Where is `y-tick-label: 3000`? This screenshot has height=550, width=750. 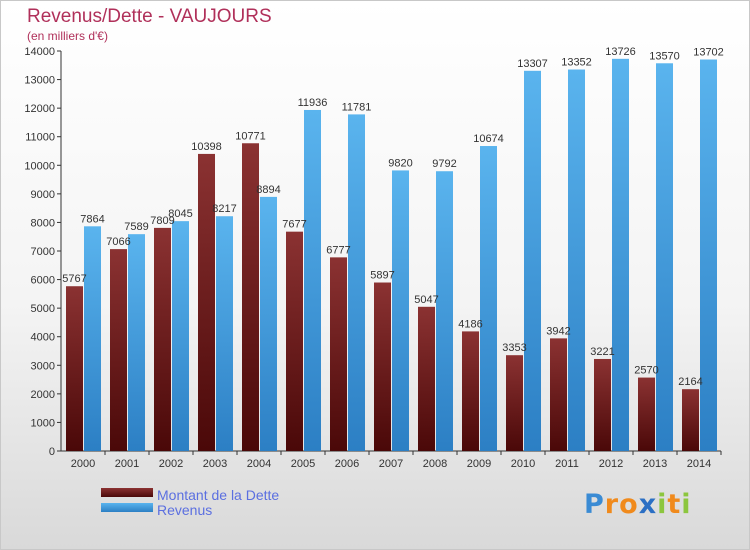
y-tick-label: 3000 is located at coordinates (43, 366).